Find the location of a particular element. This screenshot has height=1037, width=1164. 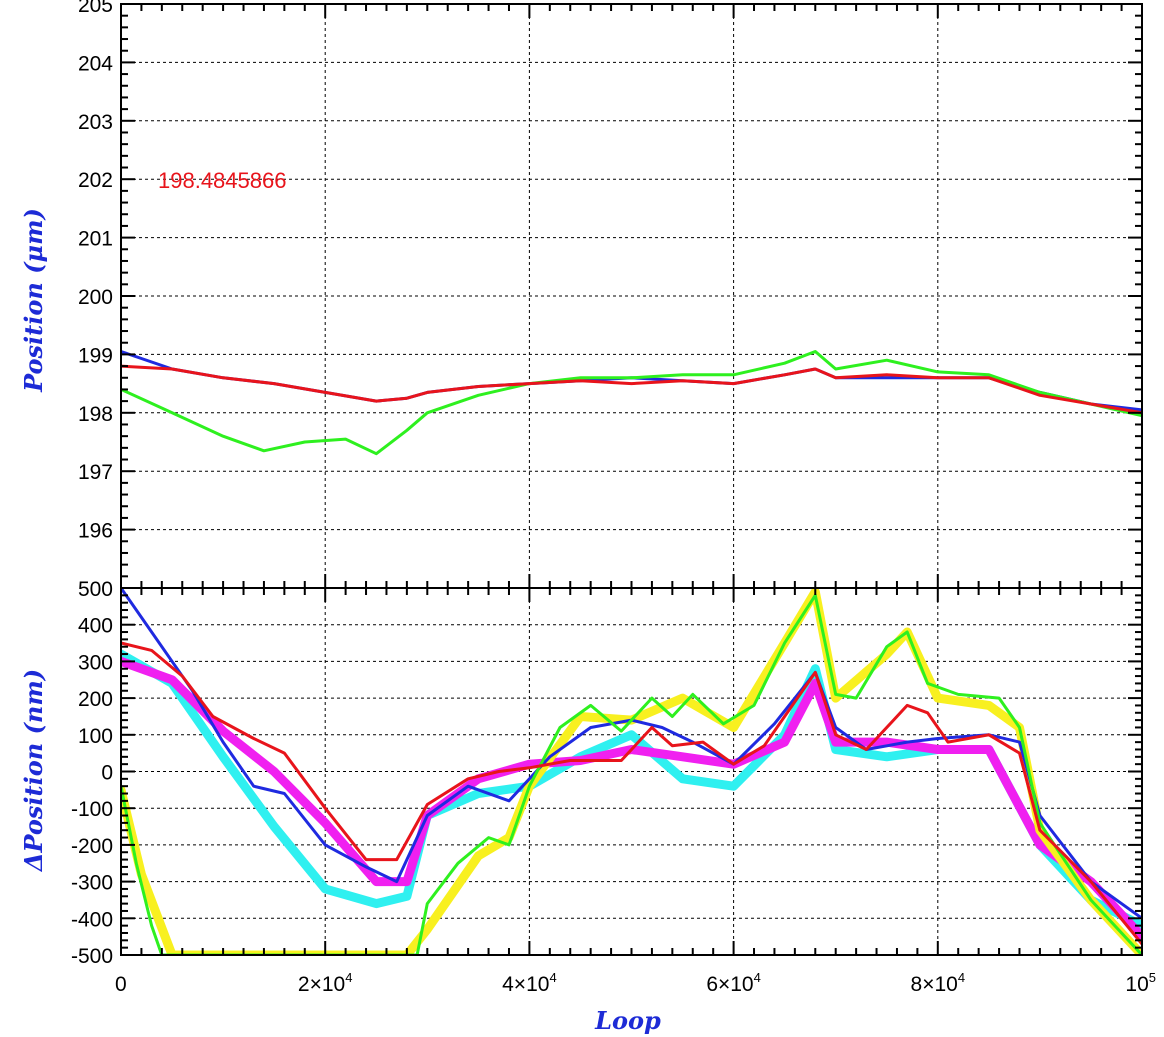

y-tick-label: 196 is located at coordinates (95, 531).